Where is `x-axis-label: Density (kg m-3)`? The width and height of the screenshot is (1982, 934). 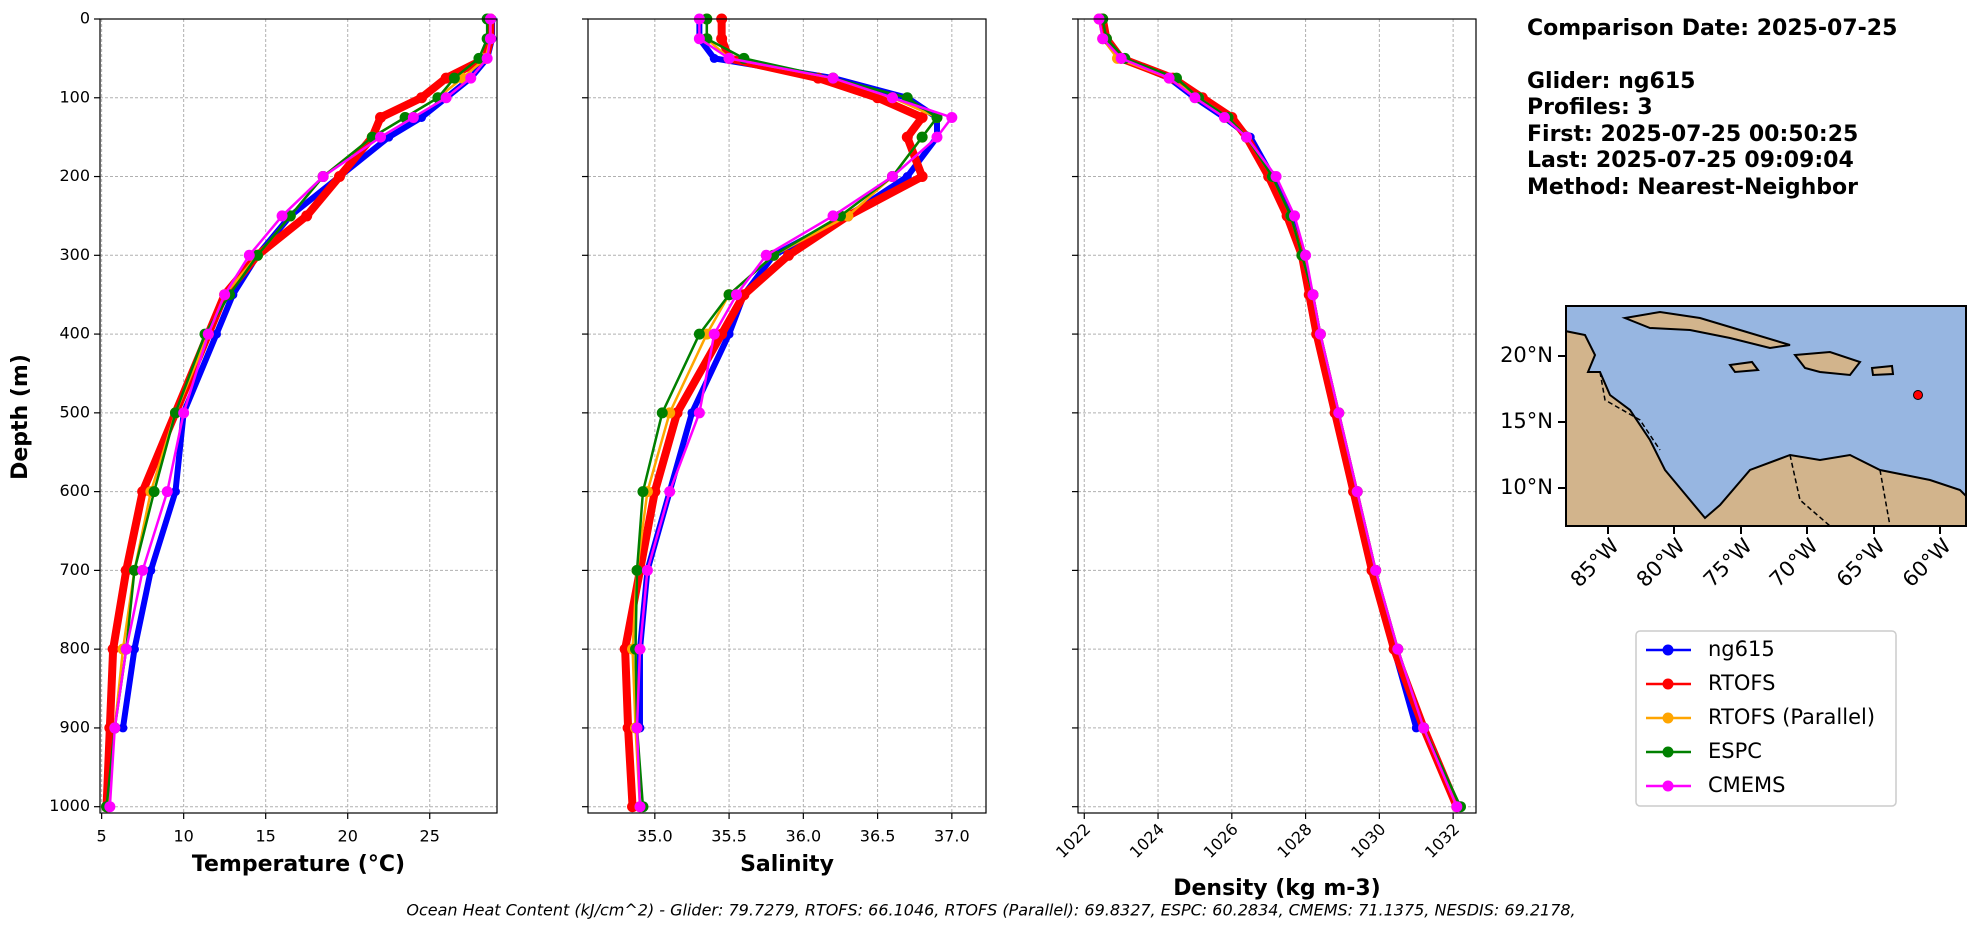
x-axis-label: Density (kg m-3) is located at coordinates (1277, 888).